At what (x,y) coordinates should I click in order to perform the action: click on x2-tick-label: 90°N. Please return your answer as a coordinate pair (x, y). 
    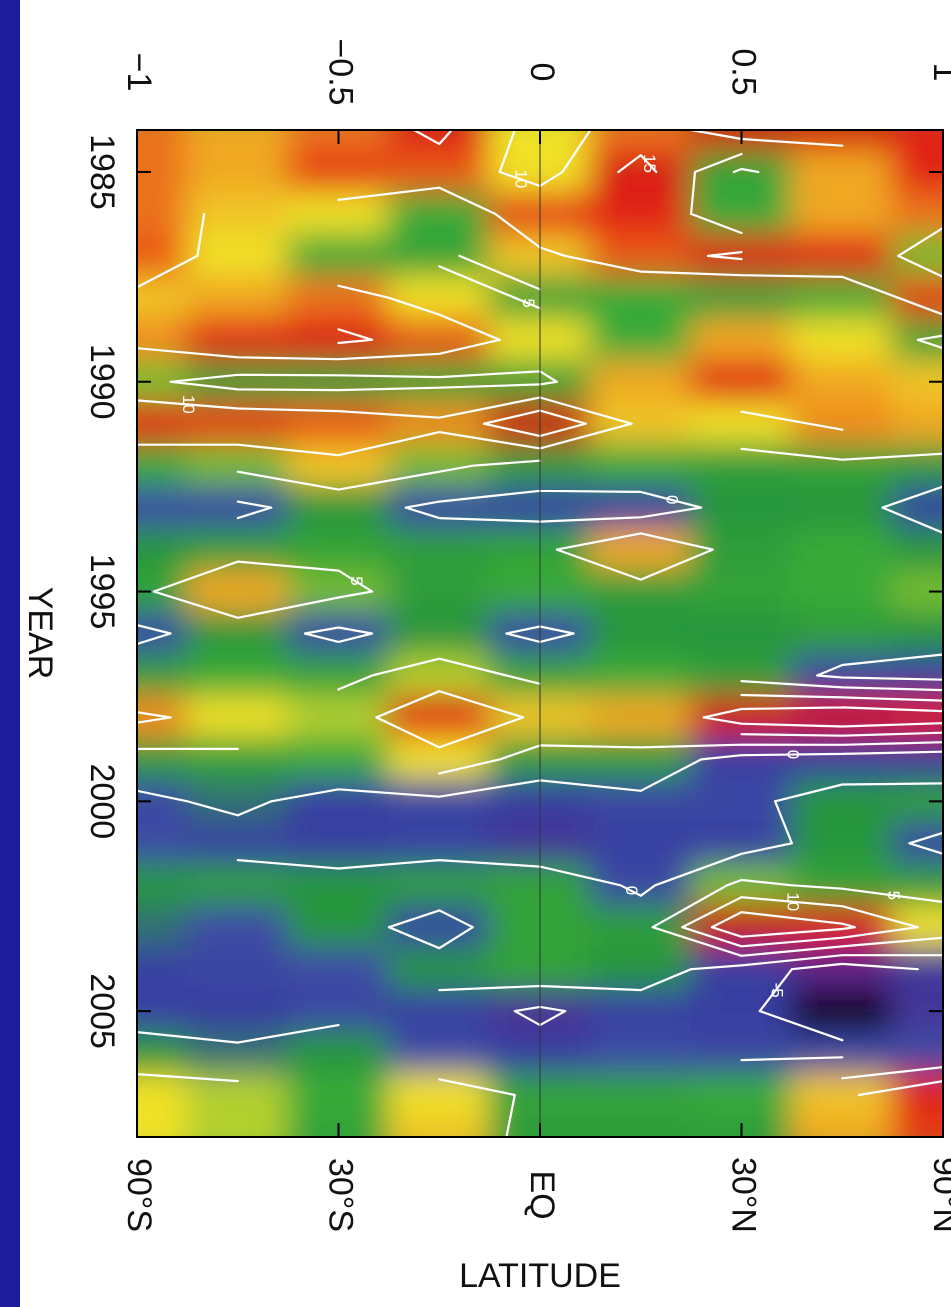
    Looking at the image, I should click on (938, 1195).